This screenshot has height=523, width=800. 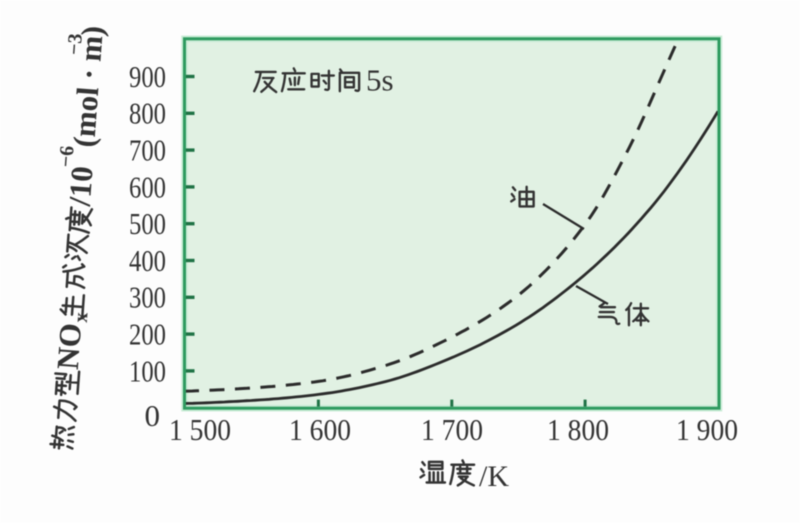 What do you see at coordinates (707, 429) in the screenshot?
I see `svg-text: 1 900` at bounding box center [707, 429].